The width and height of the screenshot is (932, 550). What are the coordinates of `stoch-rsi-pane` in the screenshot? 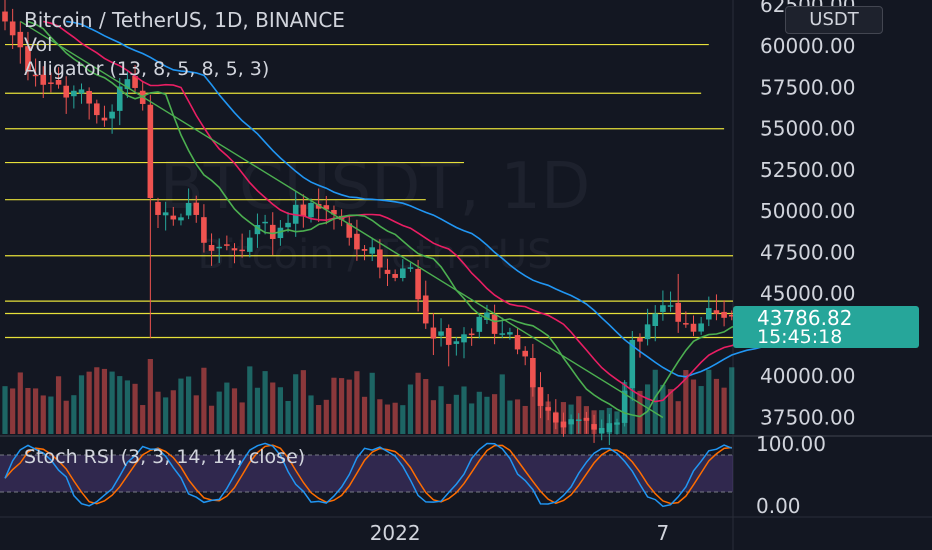 It's located at (366, 475).